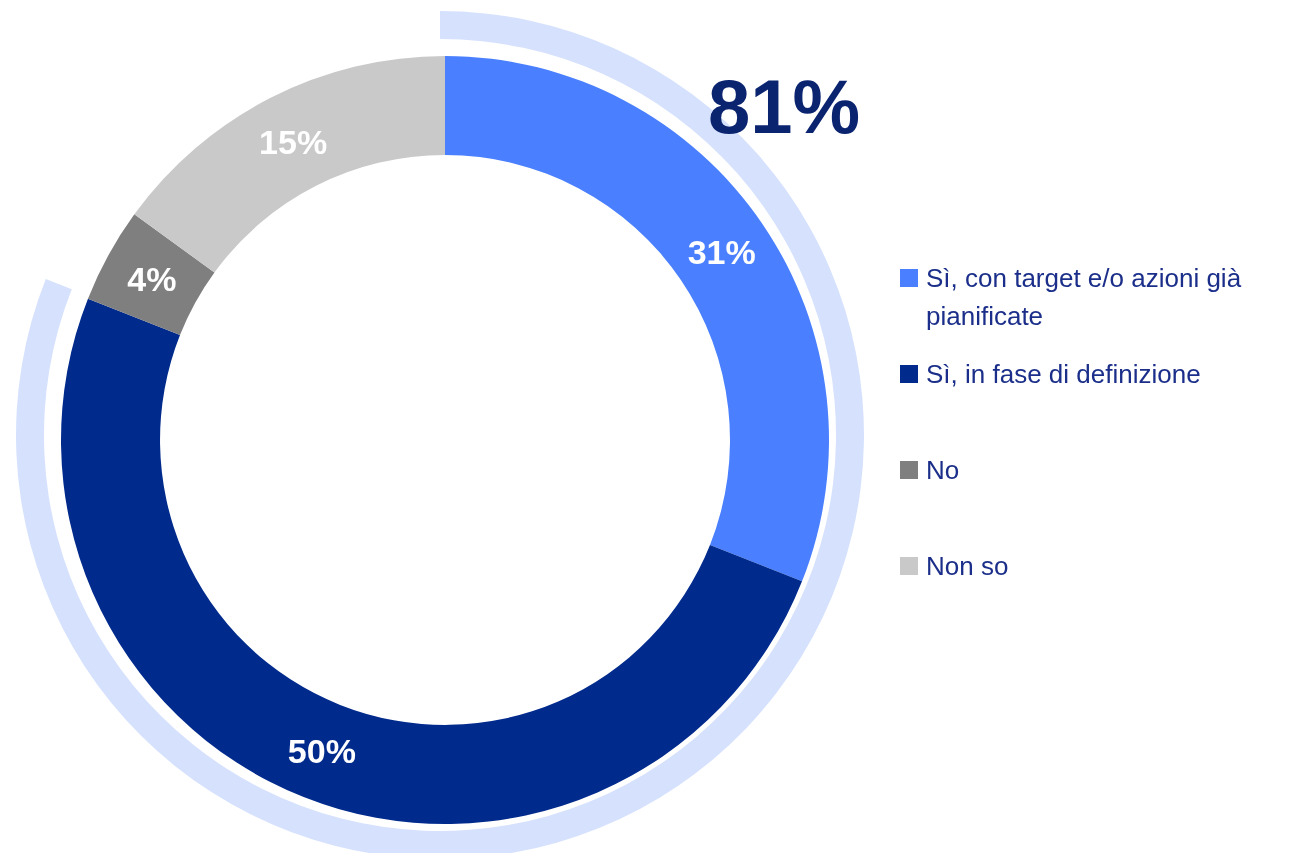 The height and width of the screenshot is (857, 1292). What do you see at coordinates (152, 278) in the screenshot?
I see `data-label: 4%` at bounding box center [152, 278].